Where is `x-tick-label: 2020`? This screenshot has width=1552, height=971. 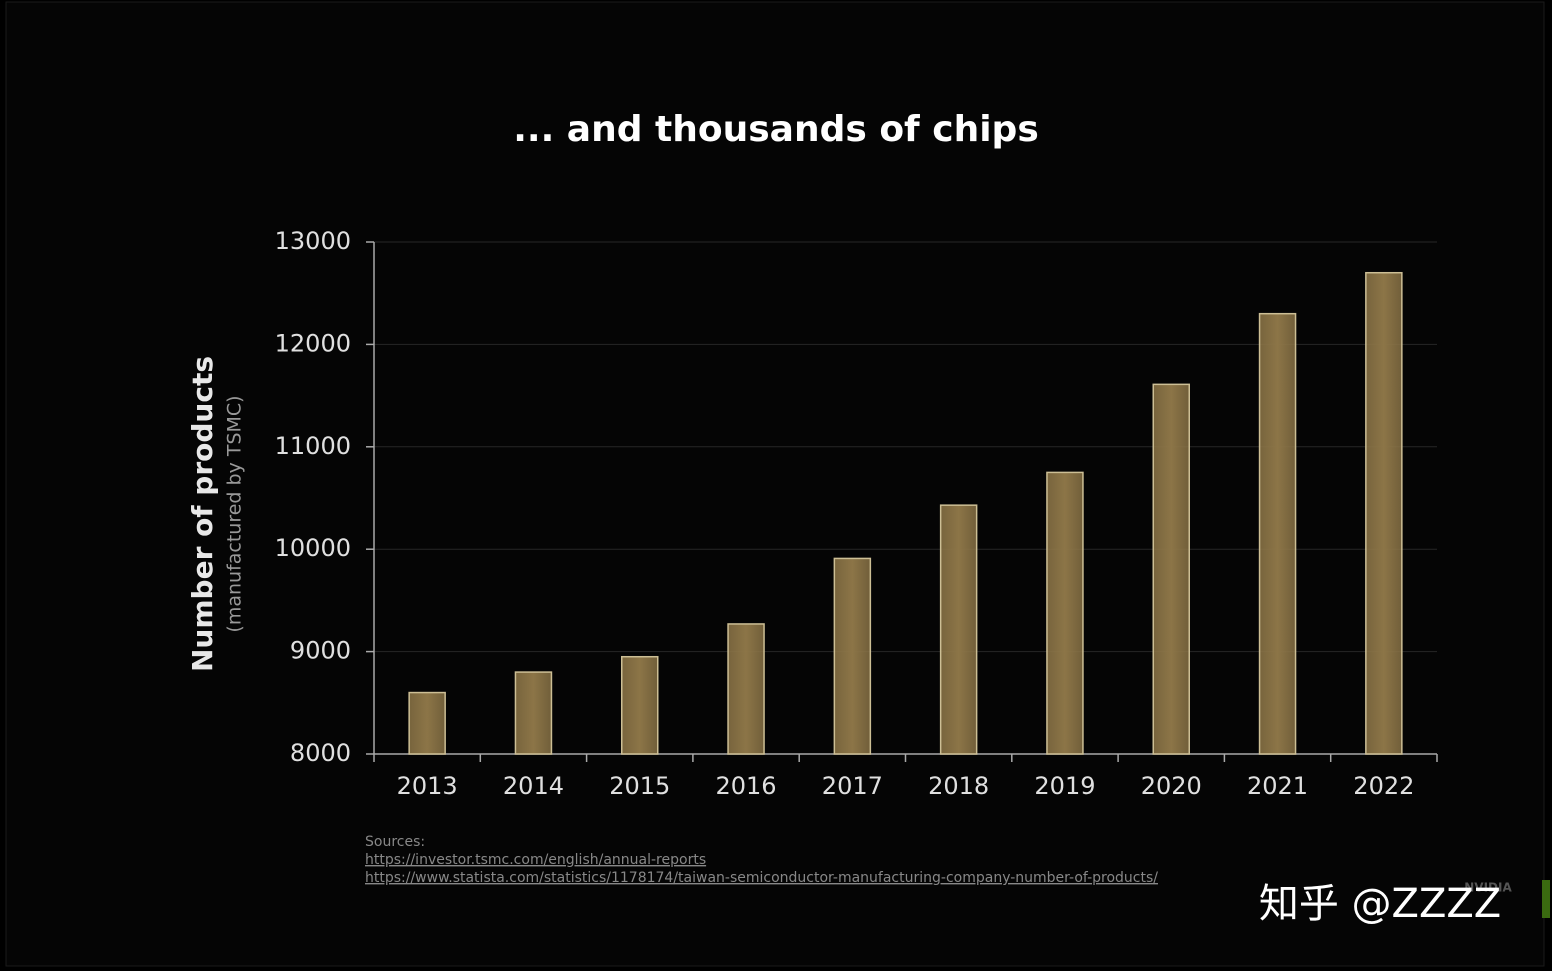 x-tick-label: 2020 is located at coordinates (1171, 786).